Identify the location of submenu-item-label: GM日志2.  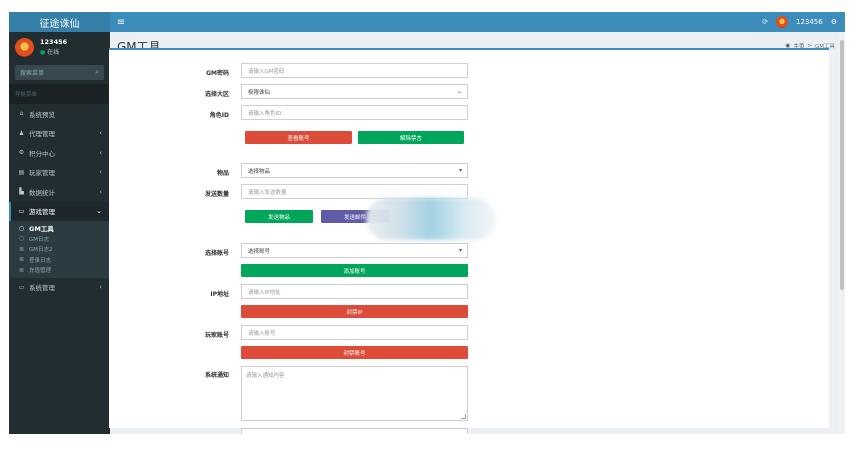
(41, 250).